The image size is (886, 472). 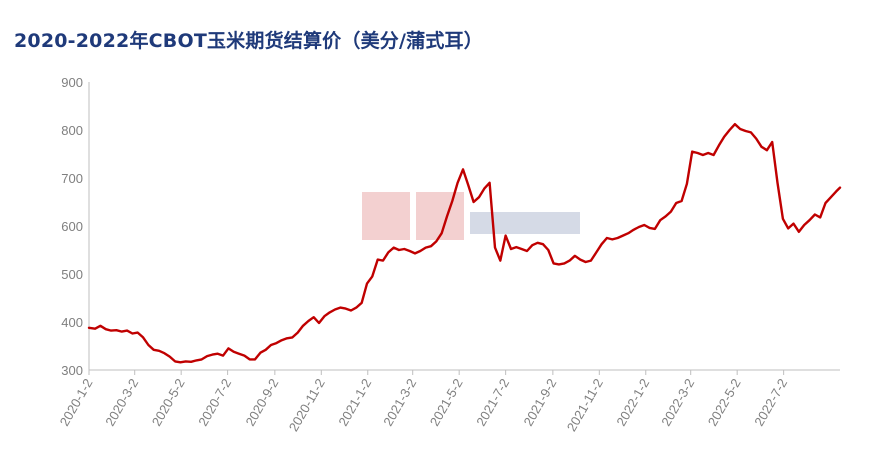 I want to click on x-tick-label: 2021-7-2, so click(x=492, y=402).